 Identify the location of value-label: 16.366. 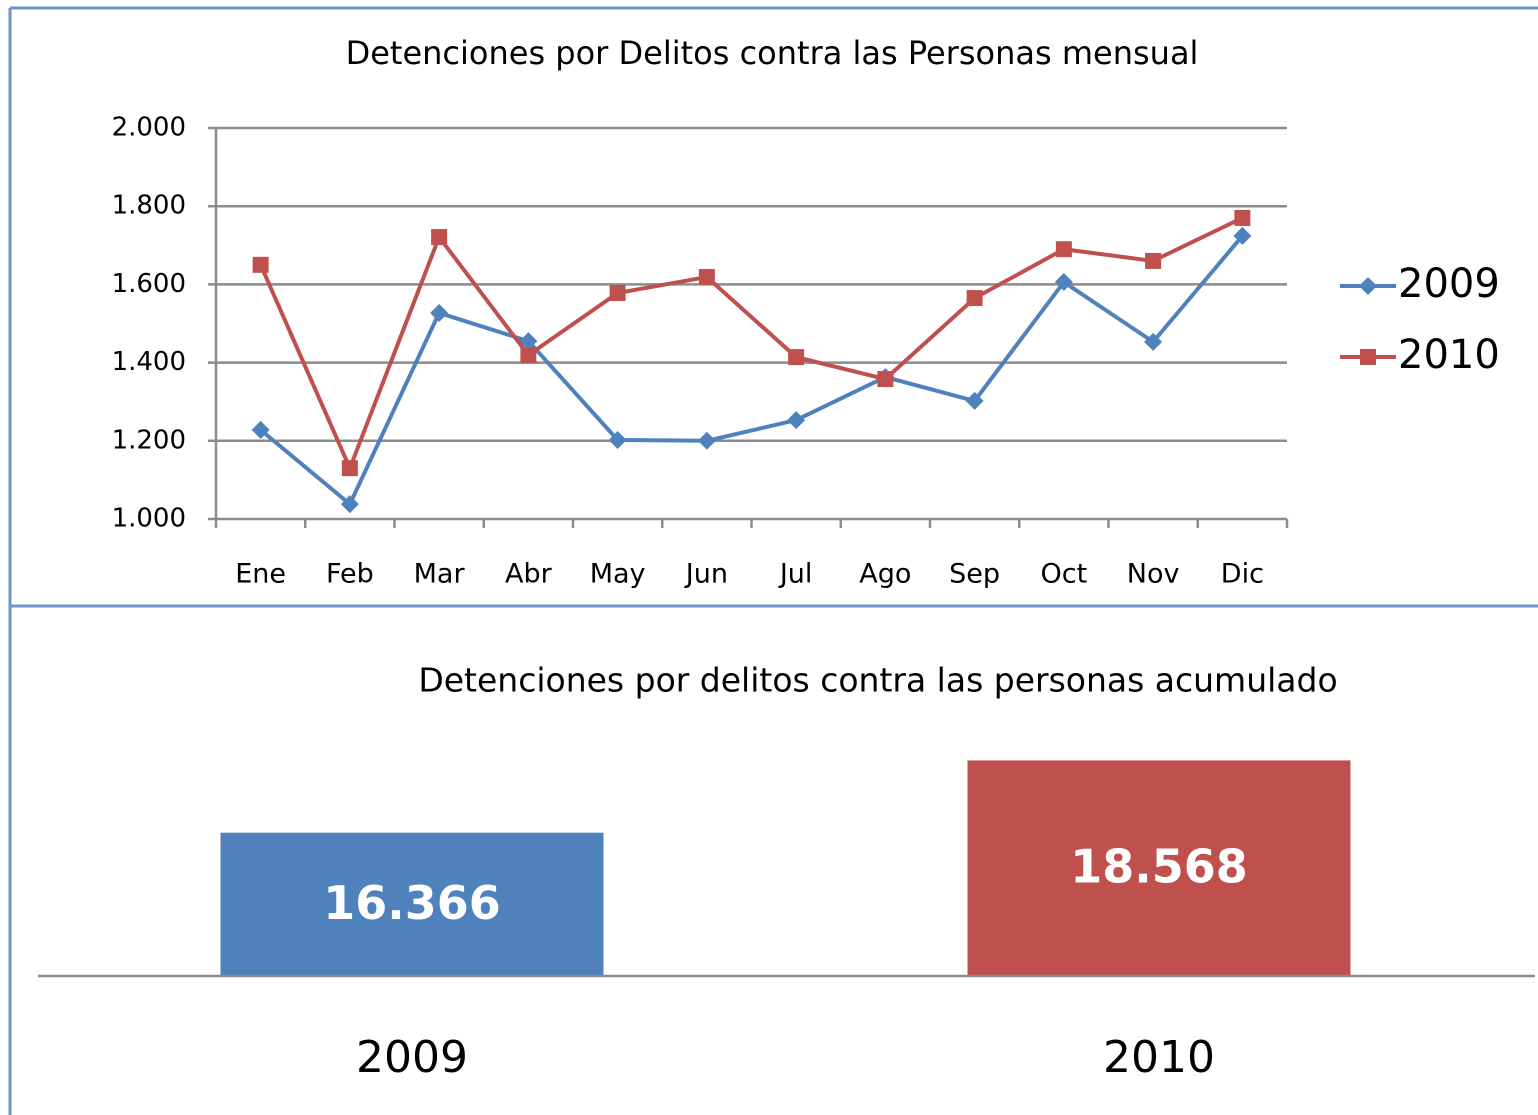
(412, 903).